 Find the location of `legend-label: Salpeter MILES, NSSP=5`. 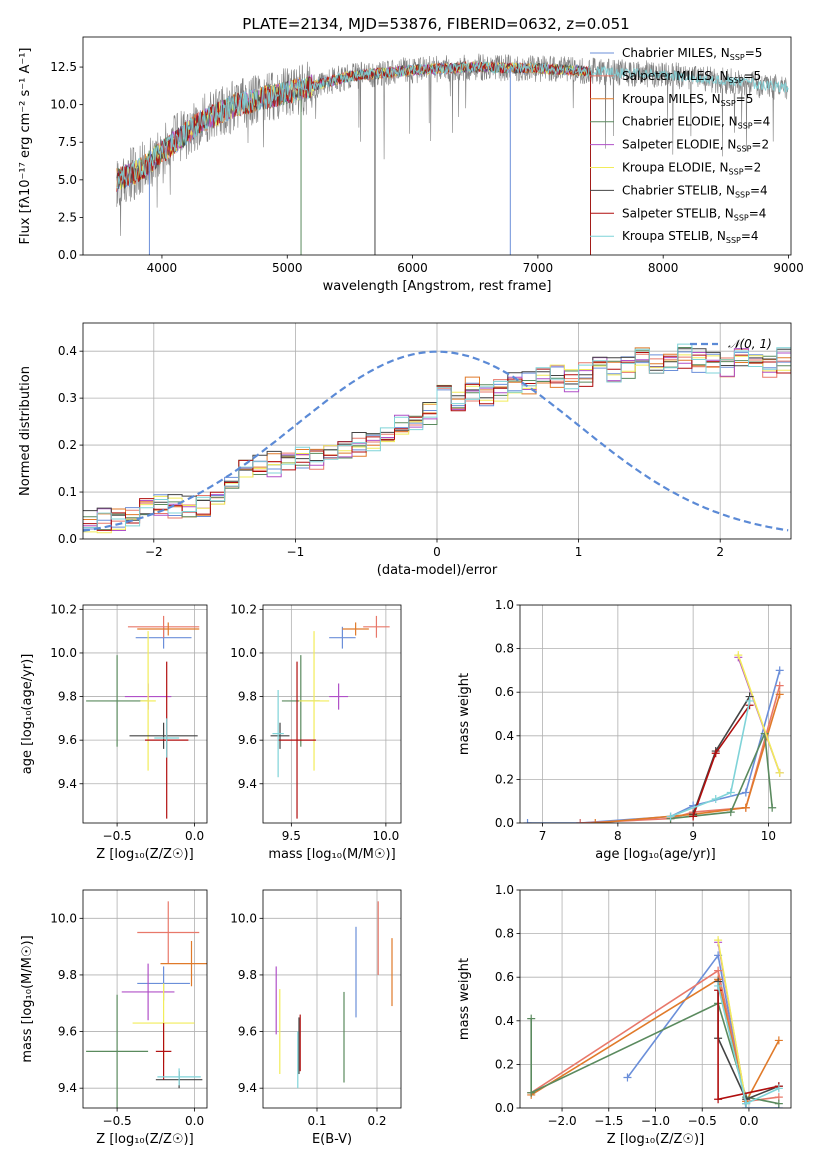

legend-label: Salpeter MILES, NSSP=5 is located at coordinates (691, 77).